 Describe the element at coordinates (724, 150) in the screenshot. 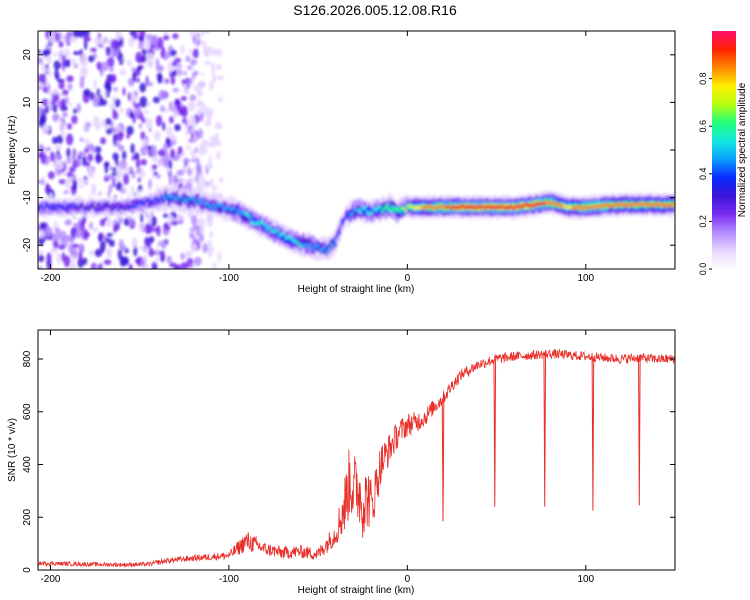

I see `colorbar-gradient` at that location.